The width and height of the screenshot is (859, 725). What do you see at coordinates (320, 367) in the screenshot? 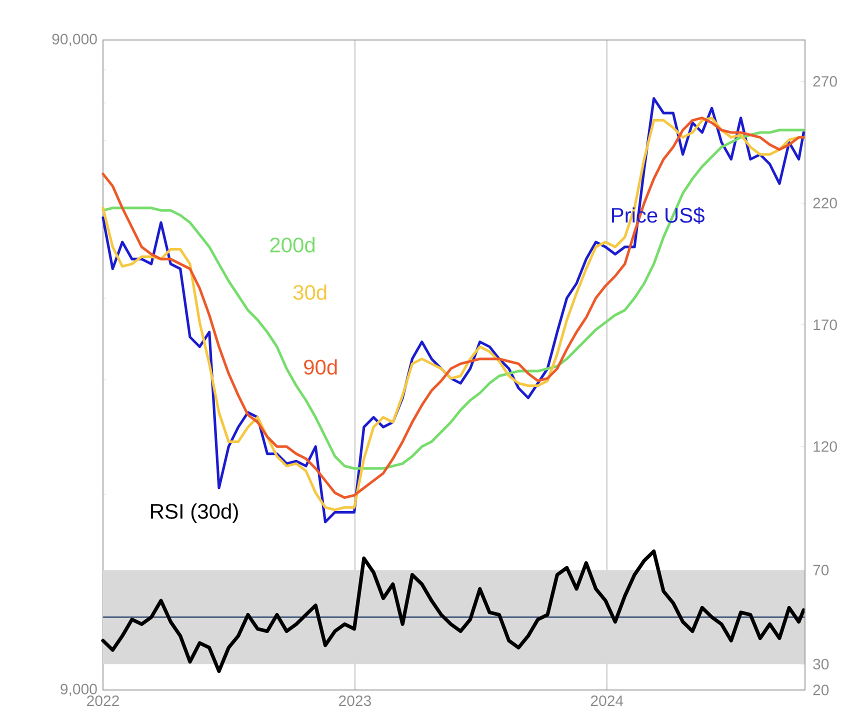
I see `text: 90d` at bounding box center [320, 367].